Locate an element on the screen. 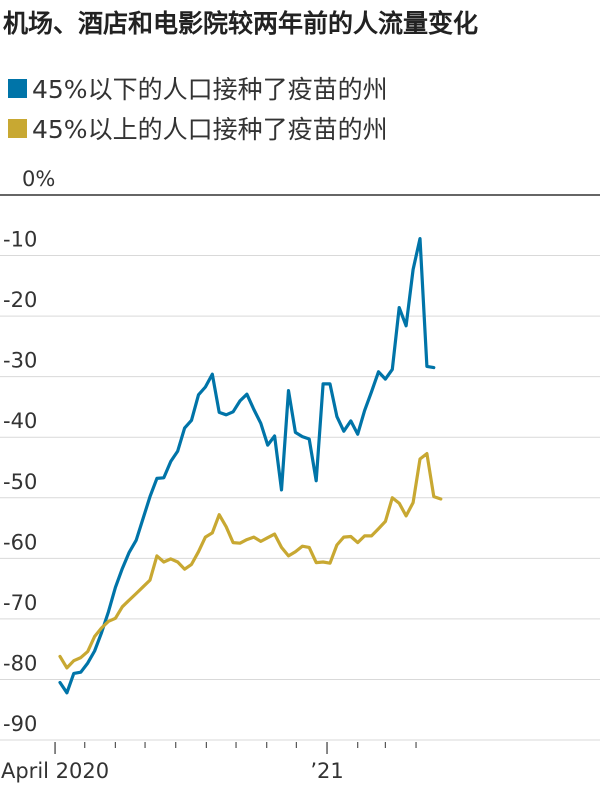 The height and width of the screenshot is (800, 600). legend: 45%以下的人口接种了疫苗的州 45%以上的人口接种了疫苗的州 is located at coordinates (198, 108).